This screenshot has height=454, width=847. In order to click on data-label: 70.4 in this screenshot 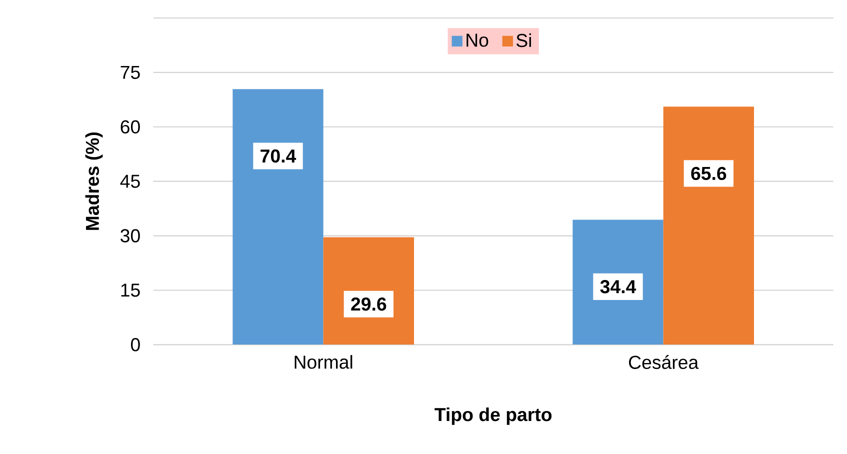, I will do `click(278, 156)`.